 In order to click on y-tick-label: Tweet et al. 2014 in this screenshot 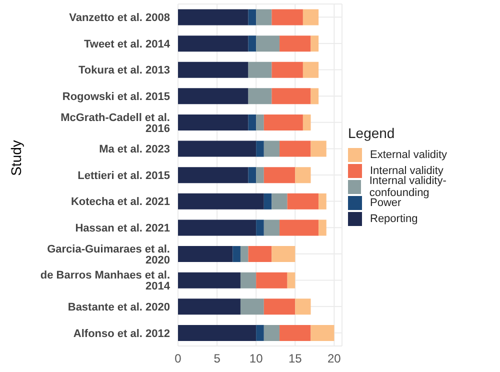, I will do `click(127, 44)`.